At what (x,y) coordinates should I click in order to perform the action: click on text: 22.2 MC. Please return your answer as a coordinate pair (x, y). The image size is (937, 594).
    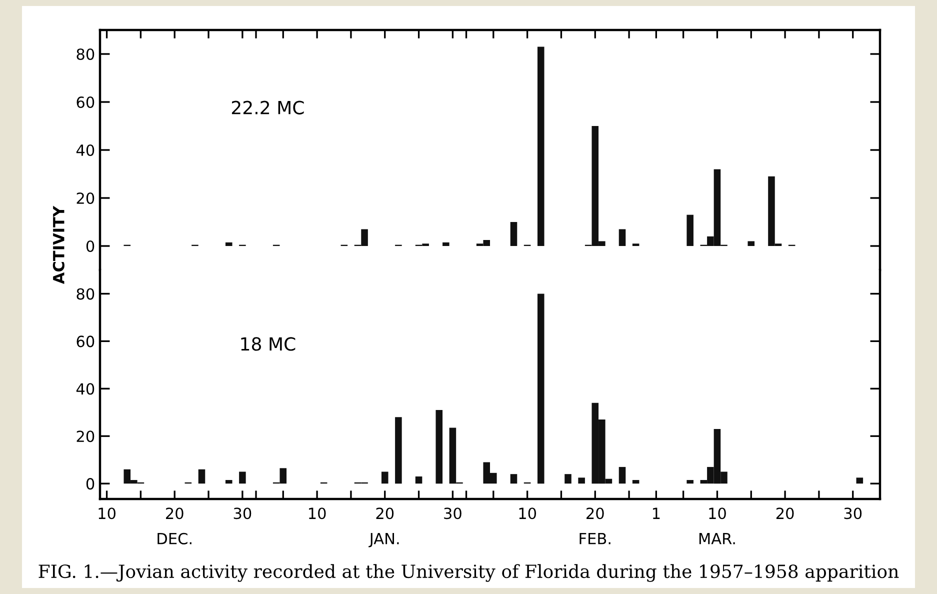
    Looking at the image, I should click on (268, 107).